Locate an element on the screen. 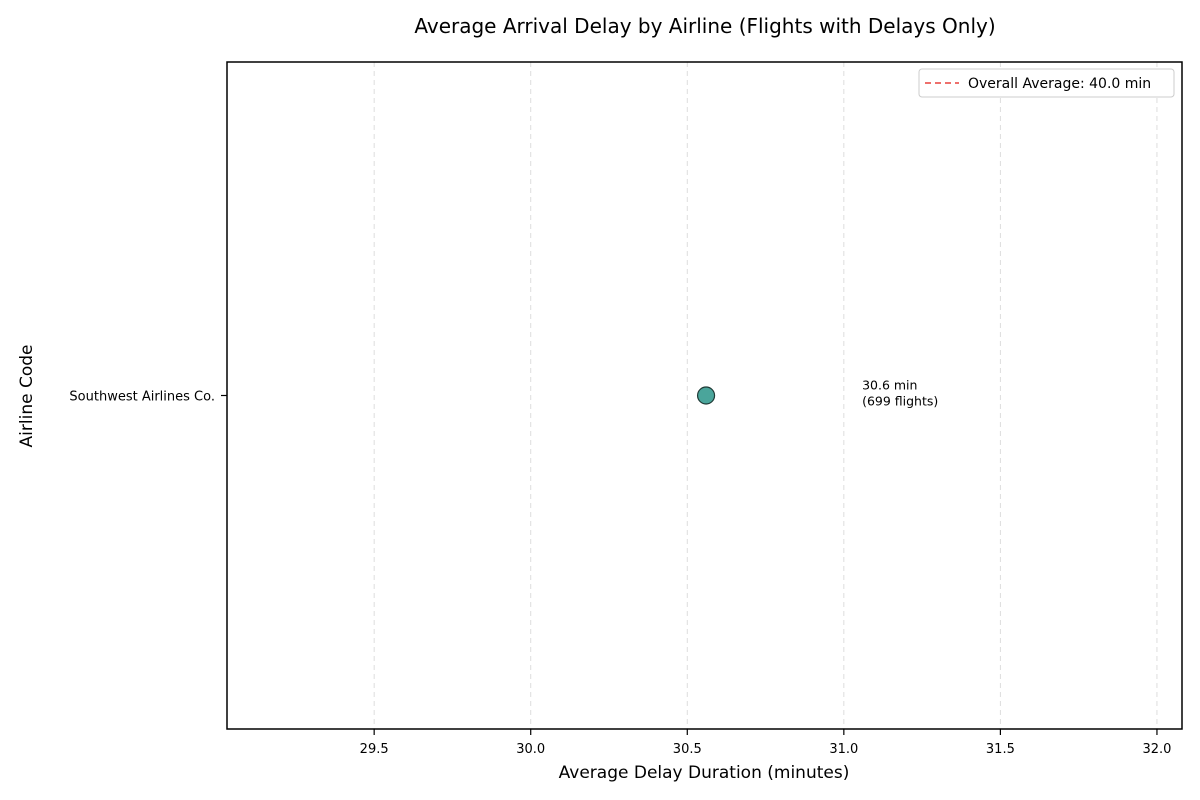 This screenshot has height=800, width=1200. x-tick-label: 29.5 is located at coordinates (374, 749).